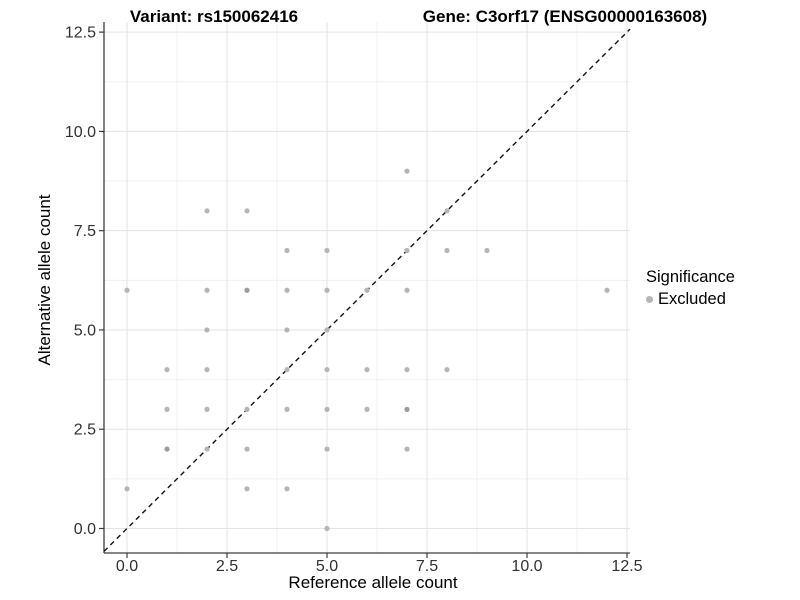 The width and height of the screenshot is (800, 600). I want to click on plot-title-variant: Variant: rs150062416, so click(214, 16).